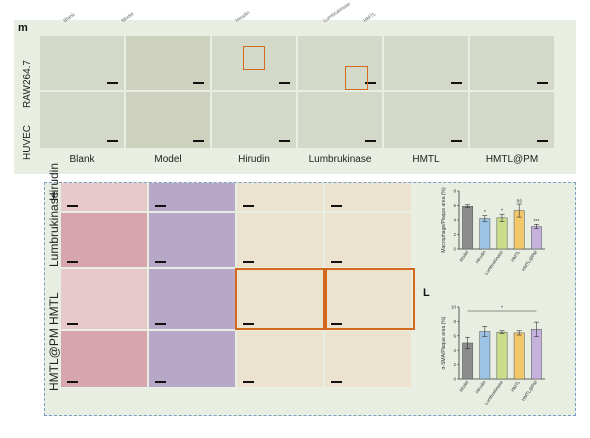 The image size is (590, 438). I want to click on he-stain-hmtl-pm, so click(104, 359).